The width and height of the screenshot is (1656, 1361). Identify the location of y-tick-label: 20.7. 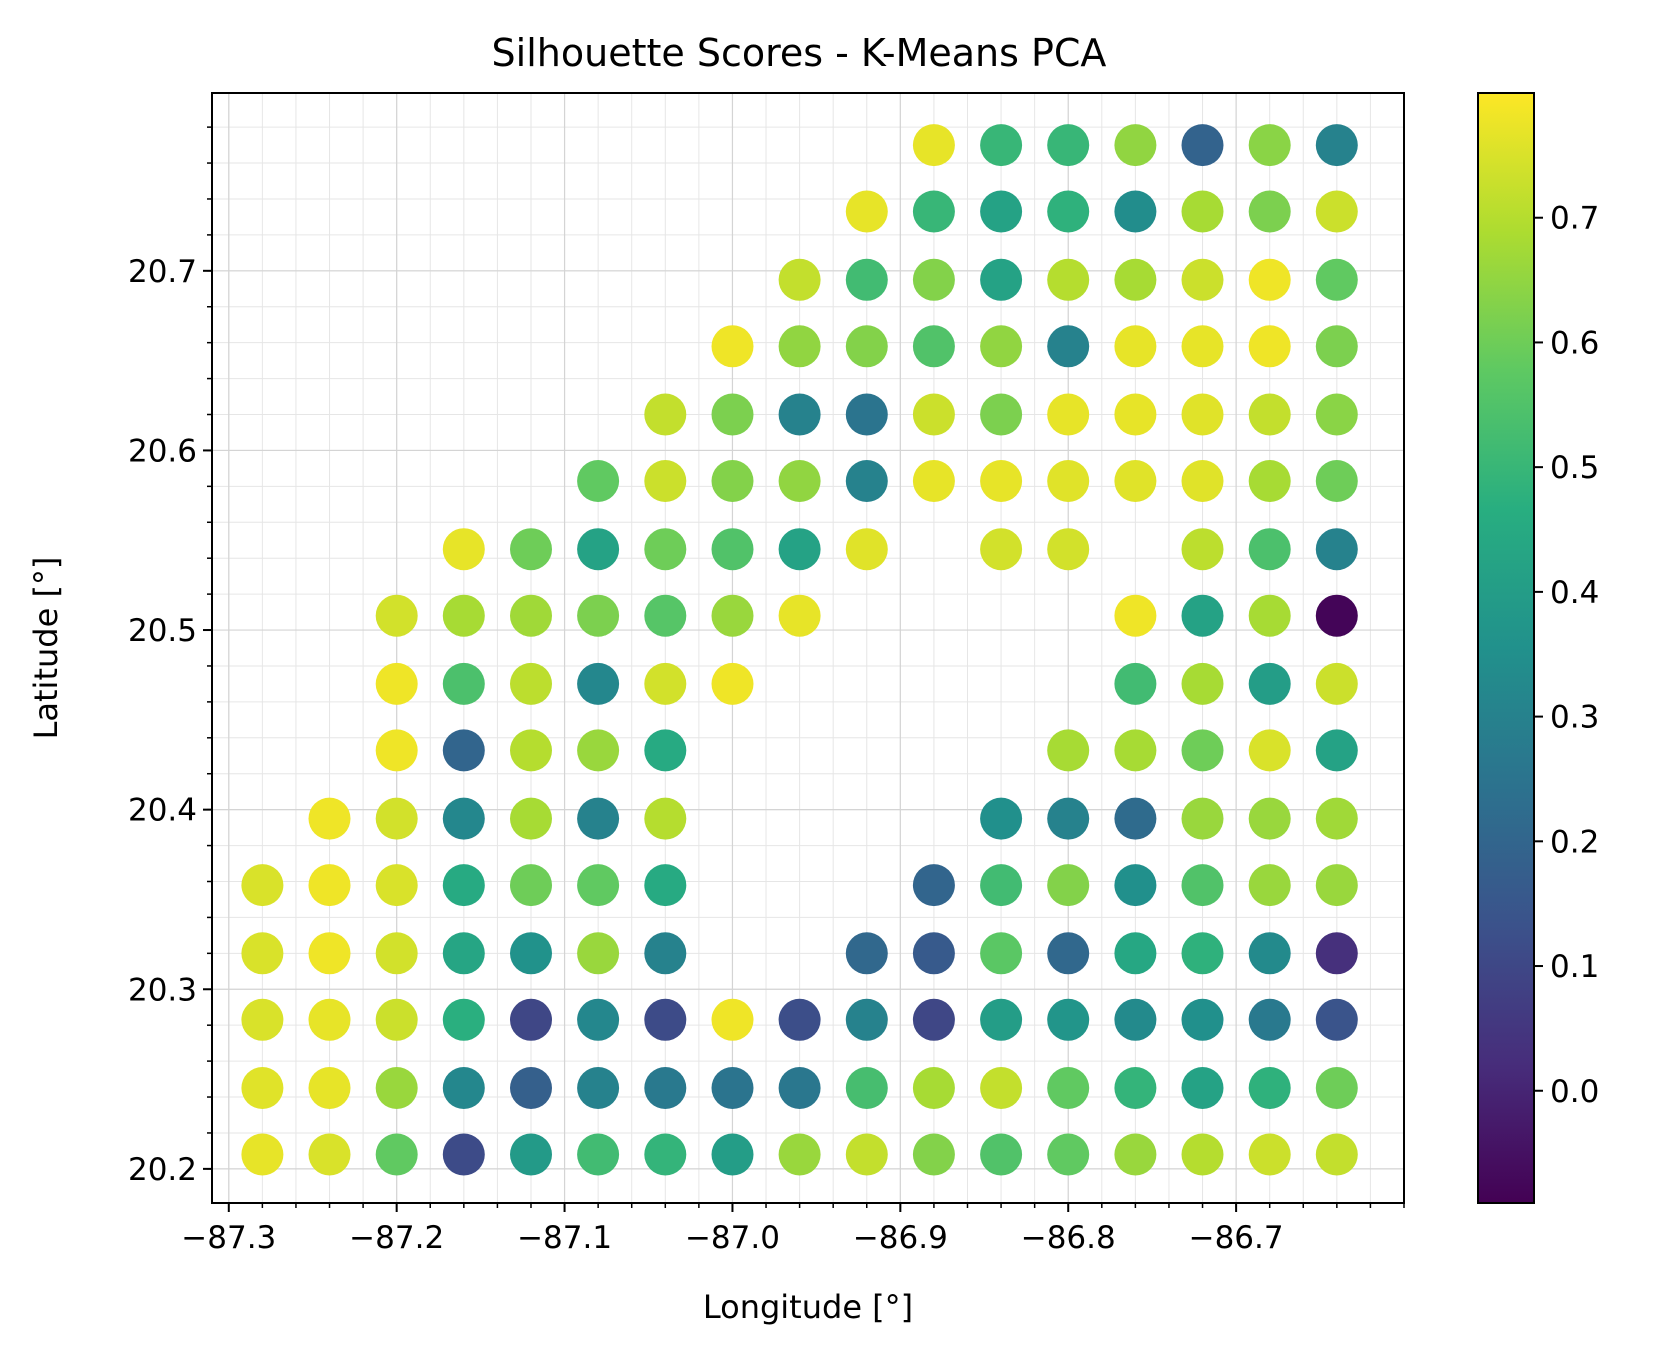
(162, 272).